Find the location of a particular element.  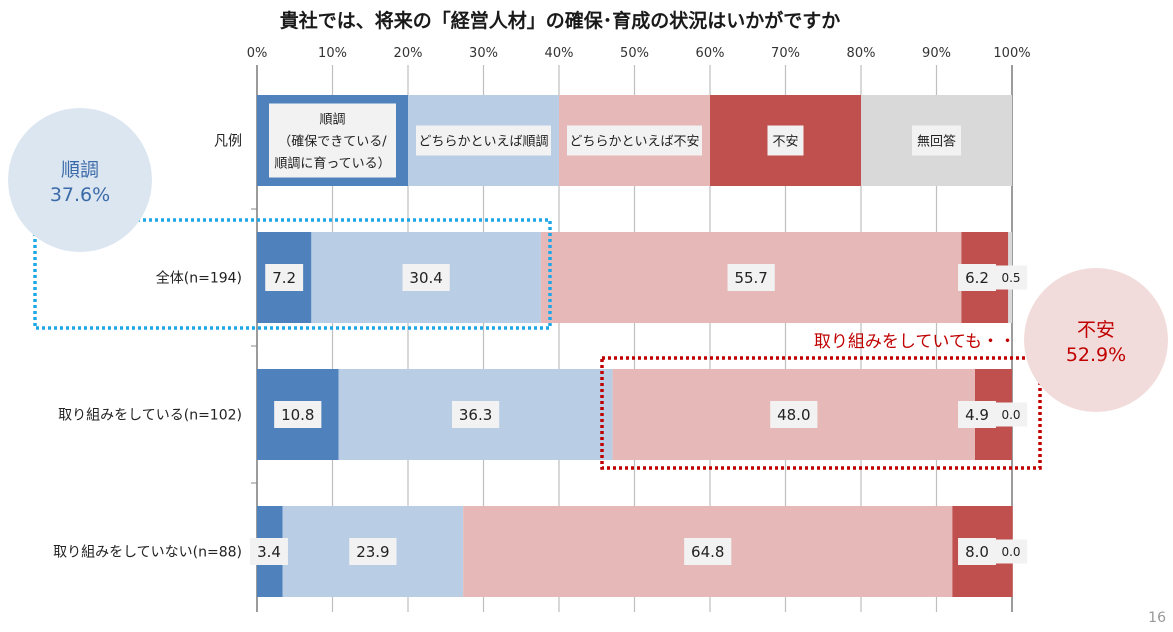

data-label: 10.8 is located at coordinates (297, 415).